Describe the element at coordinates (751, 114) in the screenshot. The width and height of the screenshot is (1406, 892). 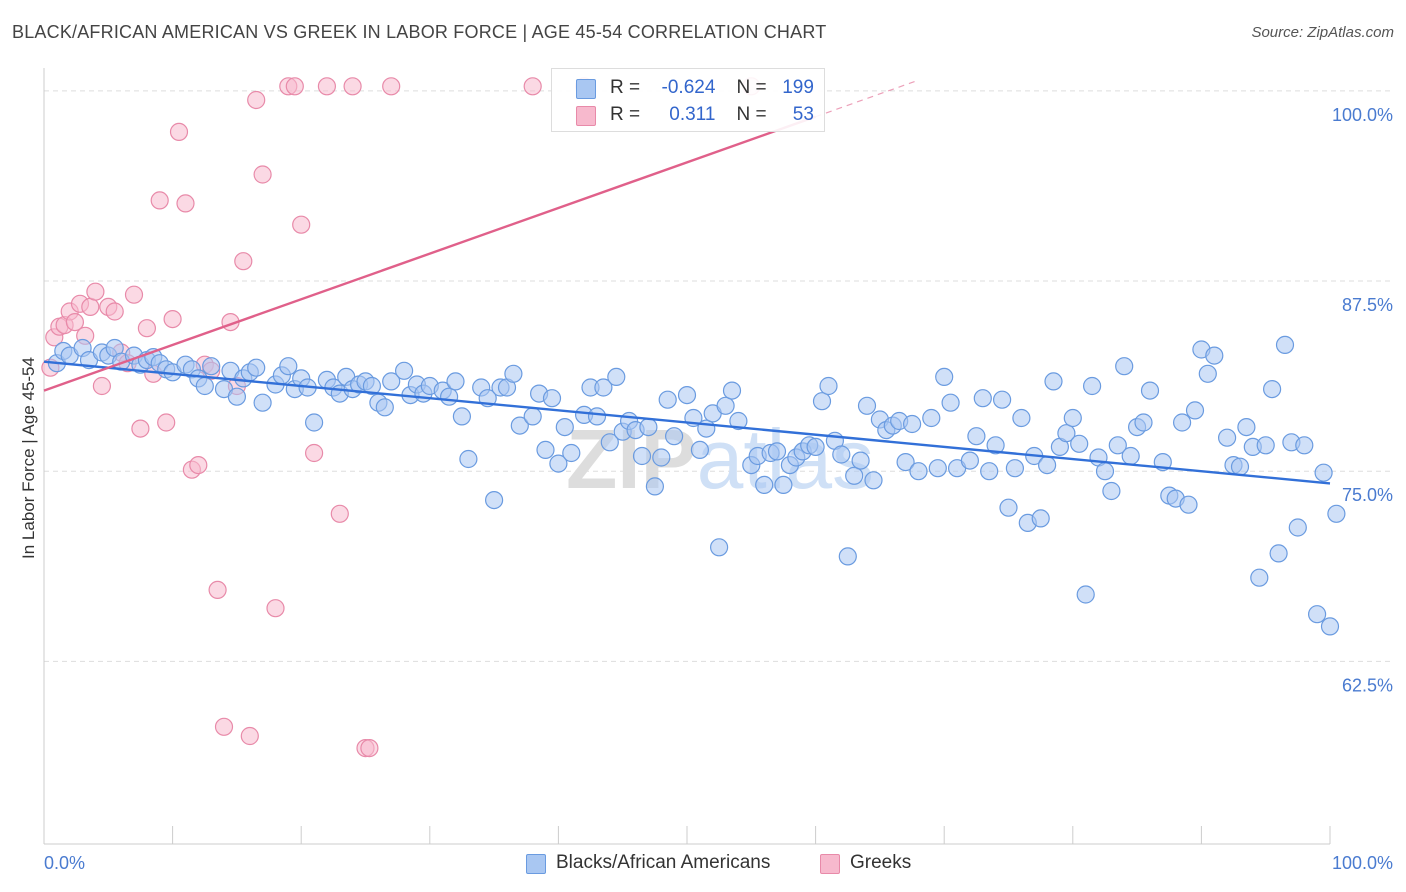
I see `legend-n-label: N =` at that location.